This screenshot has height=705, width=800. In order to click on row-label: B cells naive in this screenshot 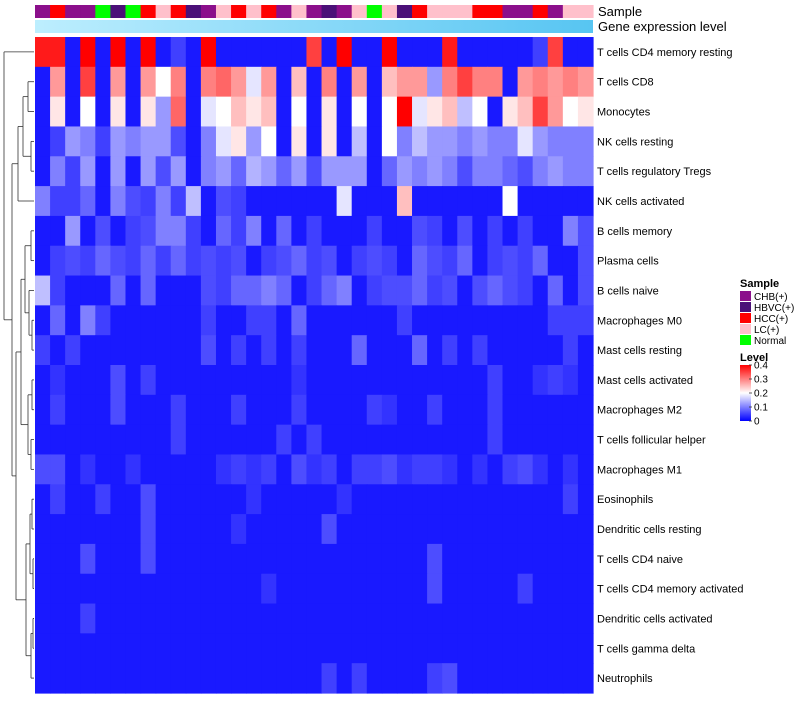, I will do `click(628, 291)`.